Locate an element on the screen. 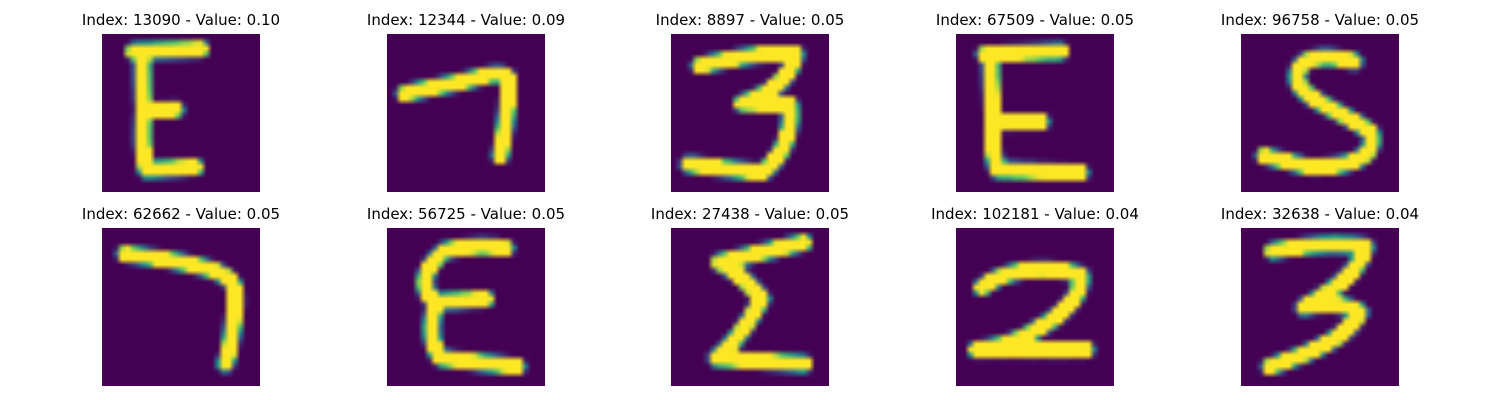 This screenshot has height=400, width=1500. image-panel: Index: 62662 - Value: 0.05 is located at coordinates (181, 290).